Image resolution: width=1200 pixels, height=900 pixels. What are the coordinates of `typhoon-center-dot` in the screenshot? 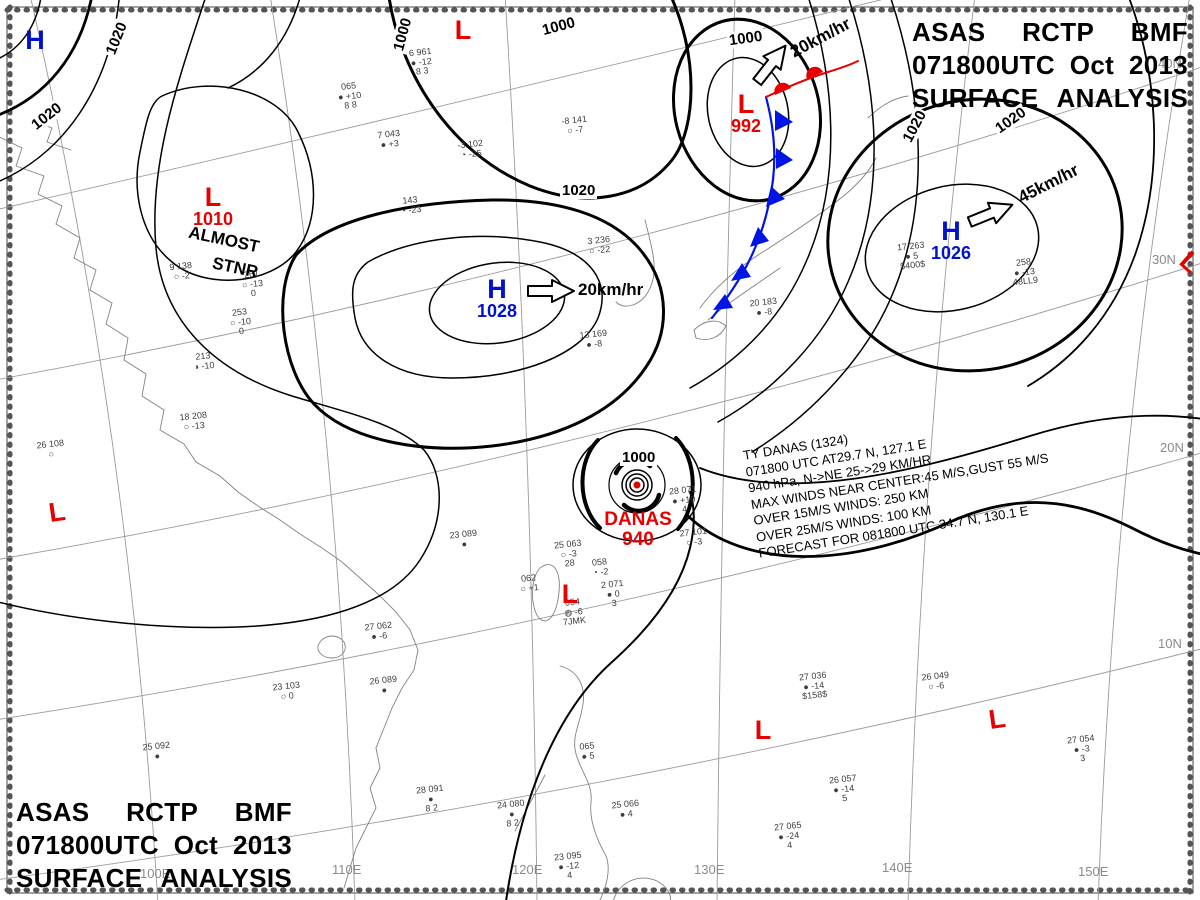 It's located at (637, 485).